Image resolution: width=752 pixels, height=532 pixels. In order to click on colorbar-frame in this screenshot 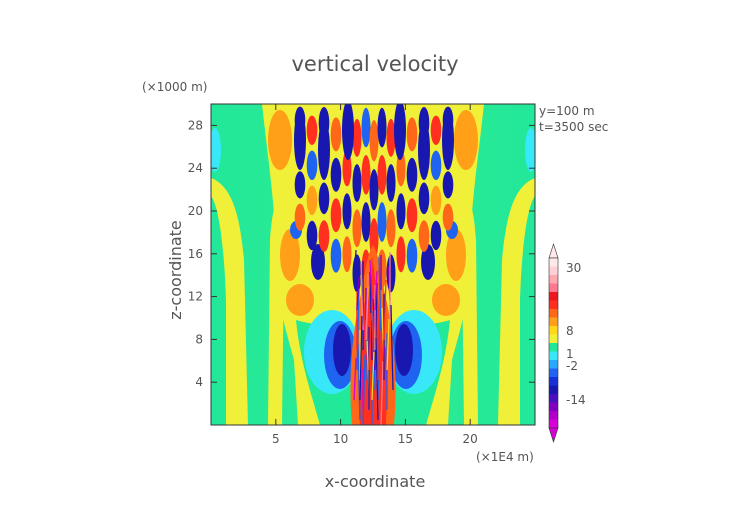, I will do `click(553, 343)`.